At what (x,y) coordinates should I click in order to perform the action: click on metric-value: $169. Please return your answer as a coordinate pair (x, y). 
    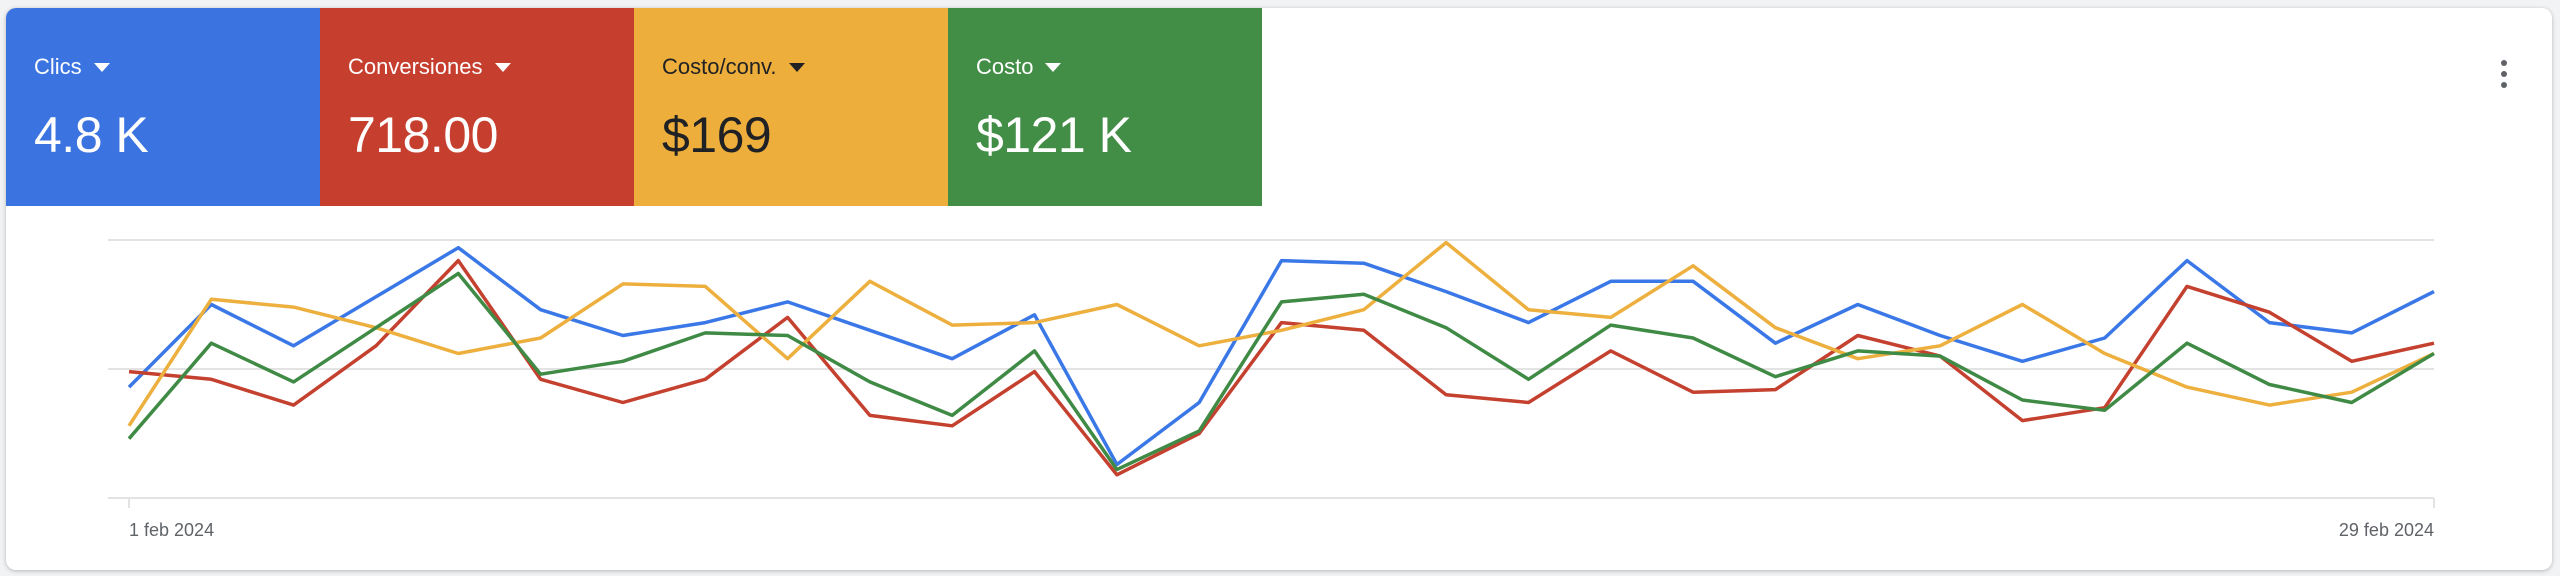
    Looking at the image, I should click on (717, 135).